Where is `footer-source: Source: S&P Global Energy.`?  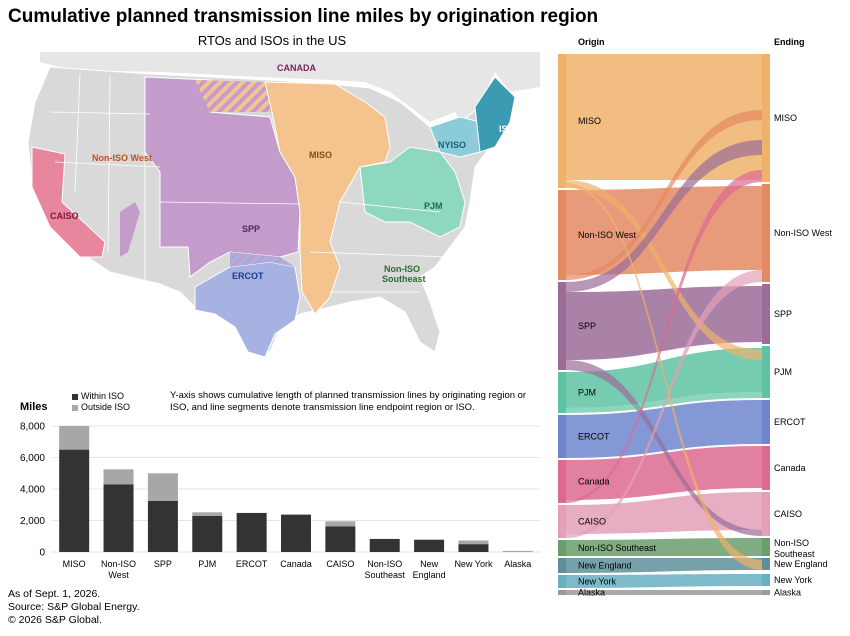
footer-source: Source: S&P Global Energy. is located at coordinates (74, 607).